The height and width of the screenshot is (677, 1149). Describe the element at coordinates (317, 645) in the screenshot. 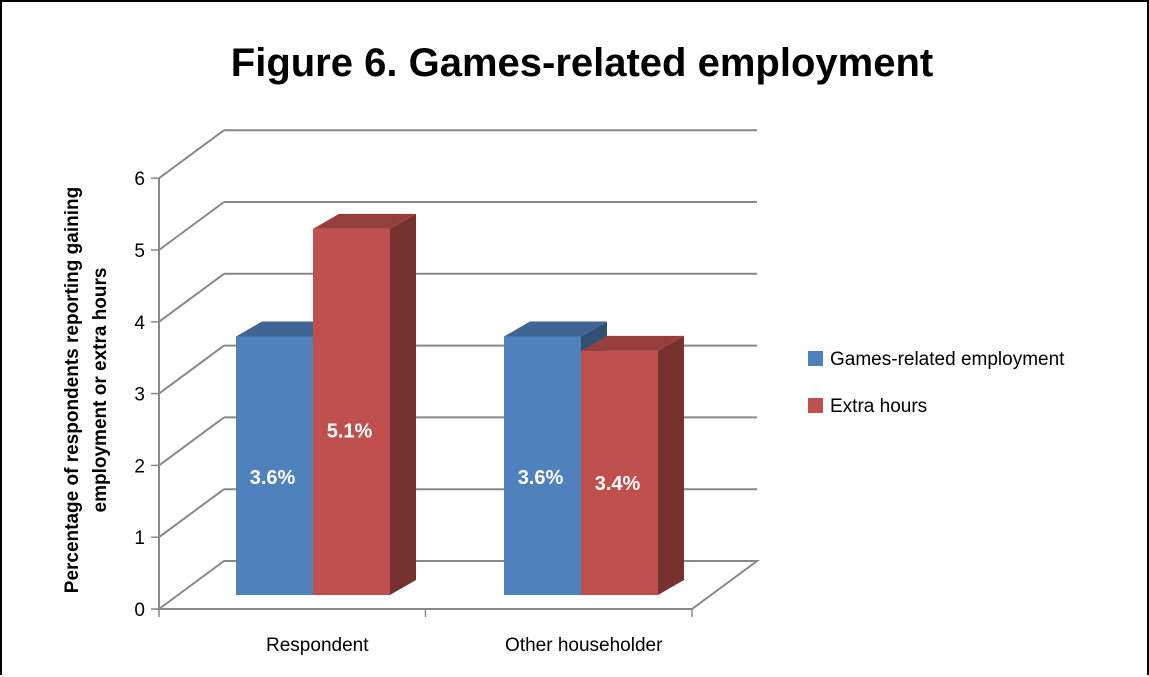

I see `x-tick-label: Respondent` at that location.